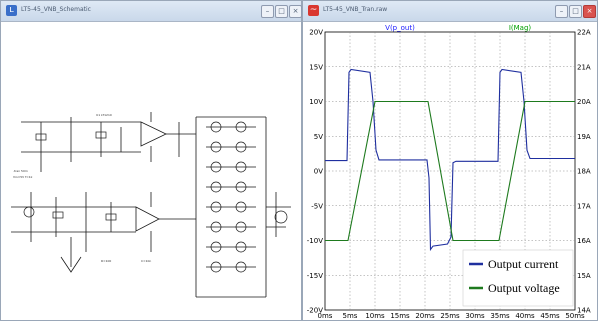 The image size is (598, 324). Describe the element at coordinates (584, 172) in the screenshot. I see `y-right-tick-label: 18A` at that location.